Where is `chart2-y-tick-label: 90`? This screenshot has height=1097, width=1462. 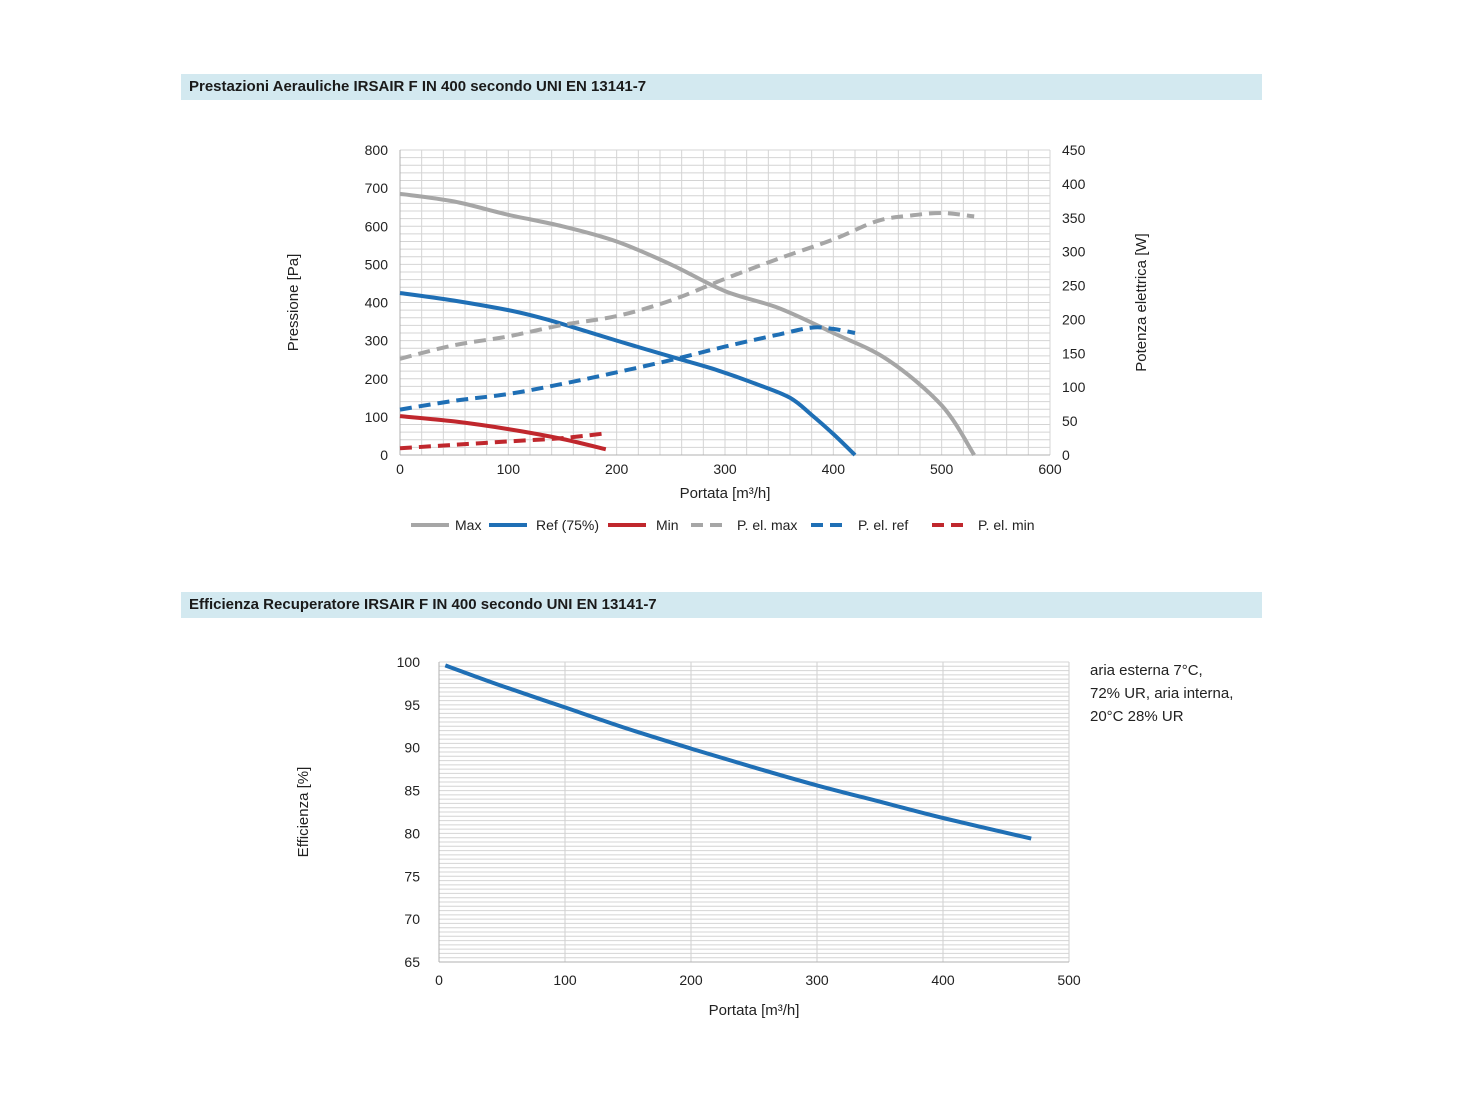 chart2-y-tick-label: 90 is located at coordinates (412, 748).